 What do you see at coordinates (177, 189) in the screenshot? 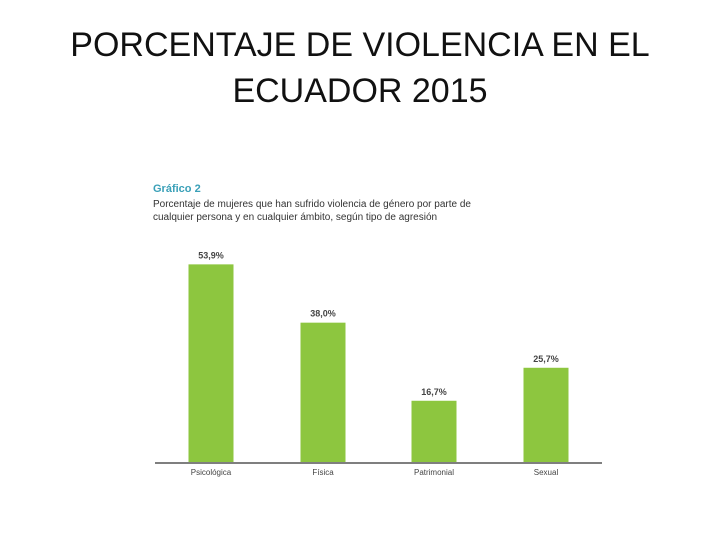
I see `chart-title: Gráfico 2` at bounding box center [177, 189].